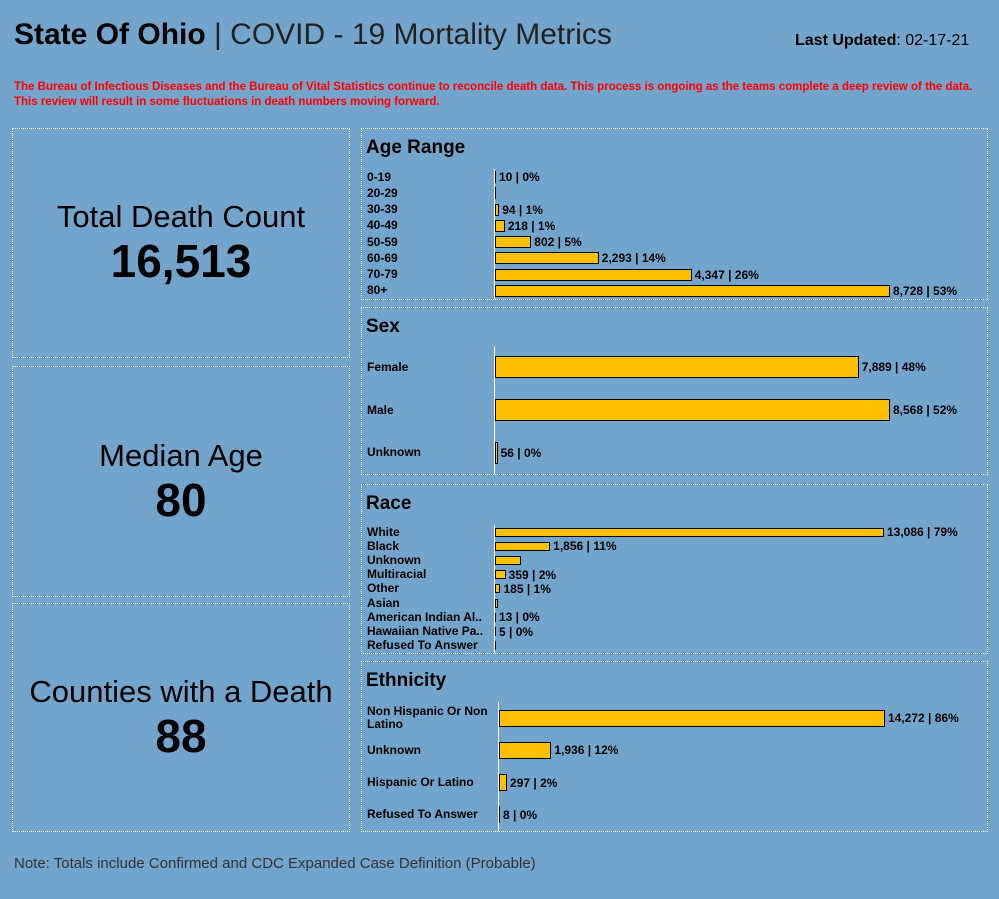  Describe the element at coordinates (382, 193) in the screenshot. I see `category-label: 20-29` at that location.